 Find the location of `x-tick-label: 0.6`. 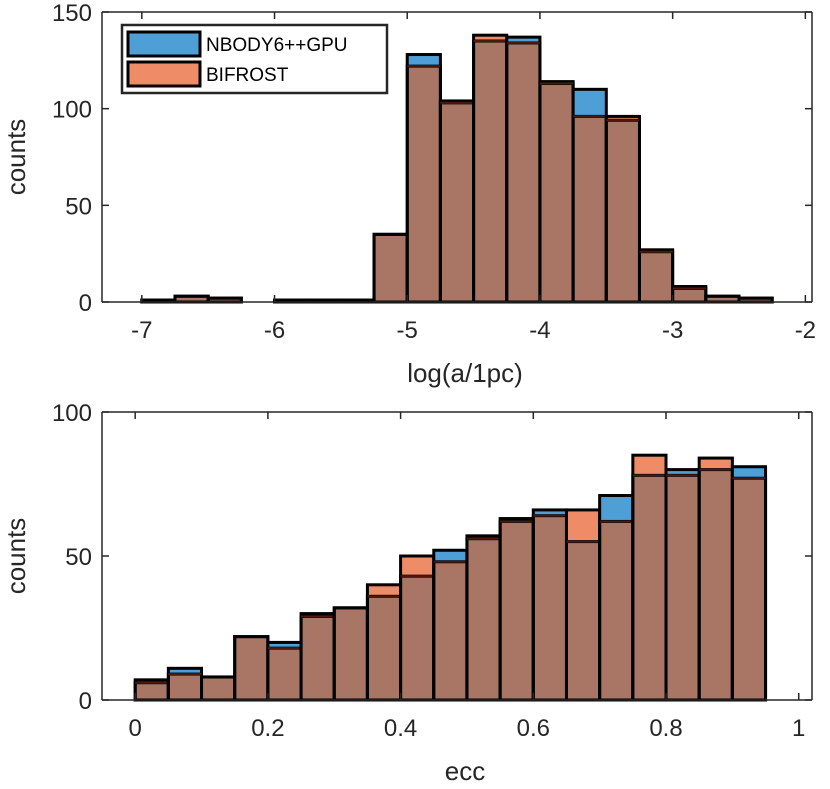

x-tick-label: 0.6 is located at coordinates (533, 728).